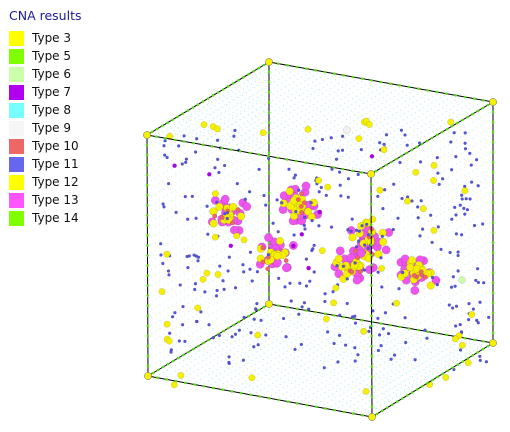  Describe the element at coordinates (247, 207) in the screenshot. I see `type-13-atom` at that location.